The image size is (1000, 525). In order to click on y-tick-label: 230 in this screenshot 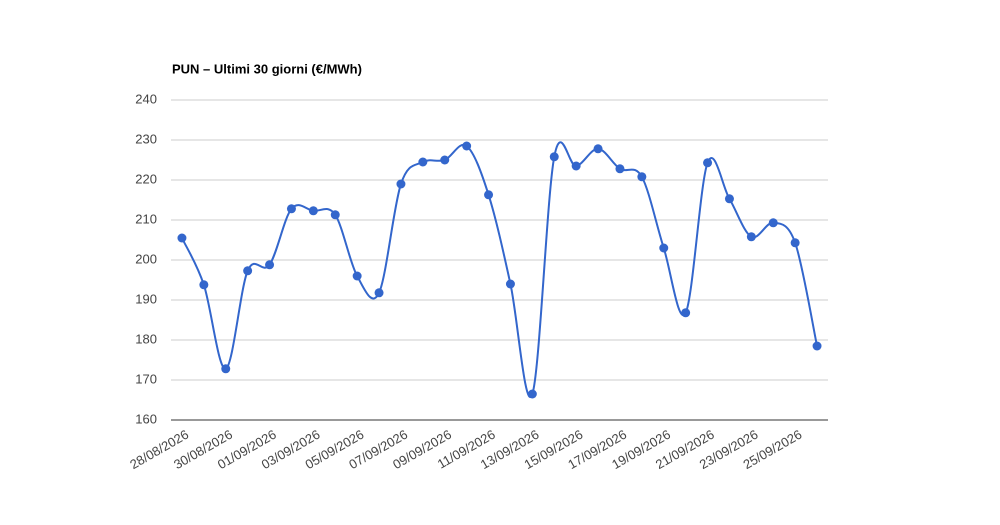, I will do `click(146, 138)`.